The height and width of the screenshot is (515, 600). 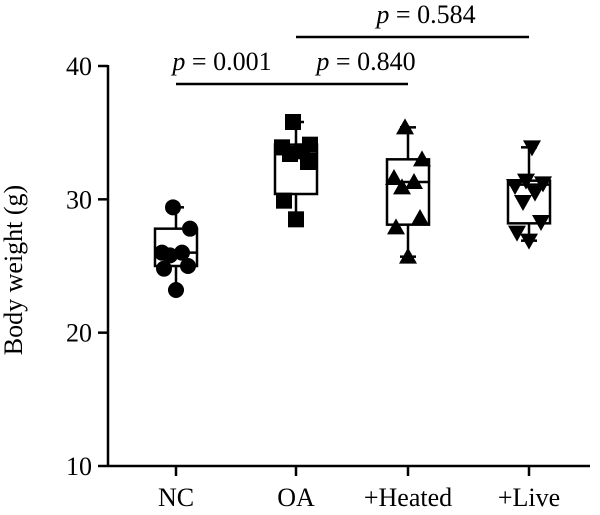 What do you see at coordinates (408, 497) in the screenshot?
I see `x-tick-label: +Heated` at bounding box center [408, 497].